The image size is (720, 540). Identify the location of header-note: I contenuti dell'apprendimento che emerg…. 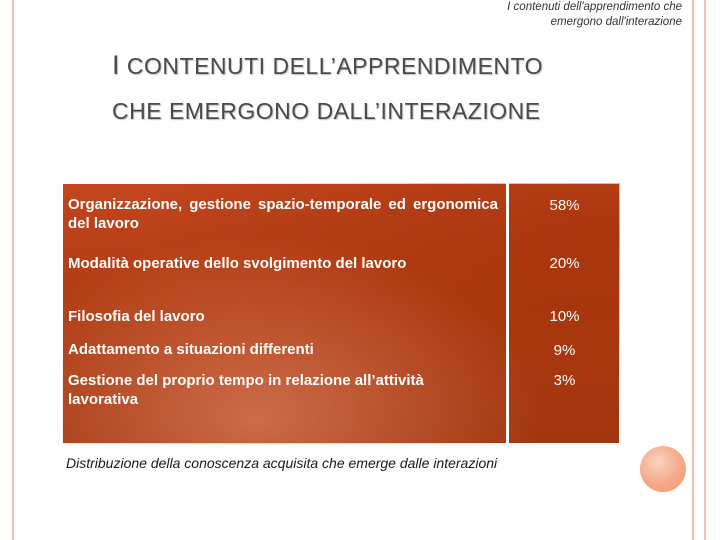
(552, 15).